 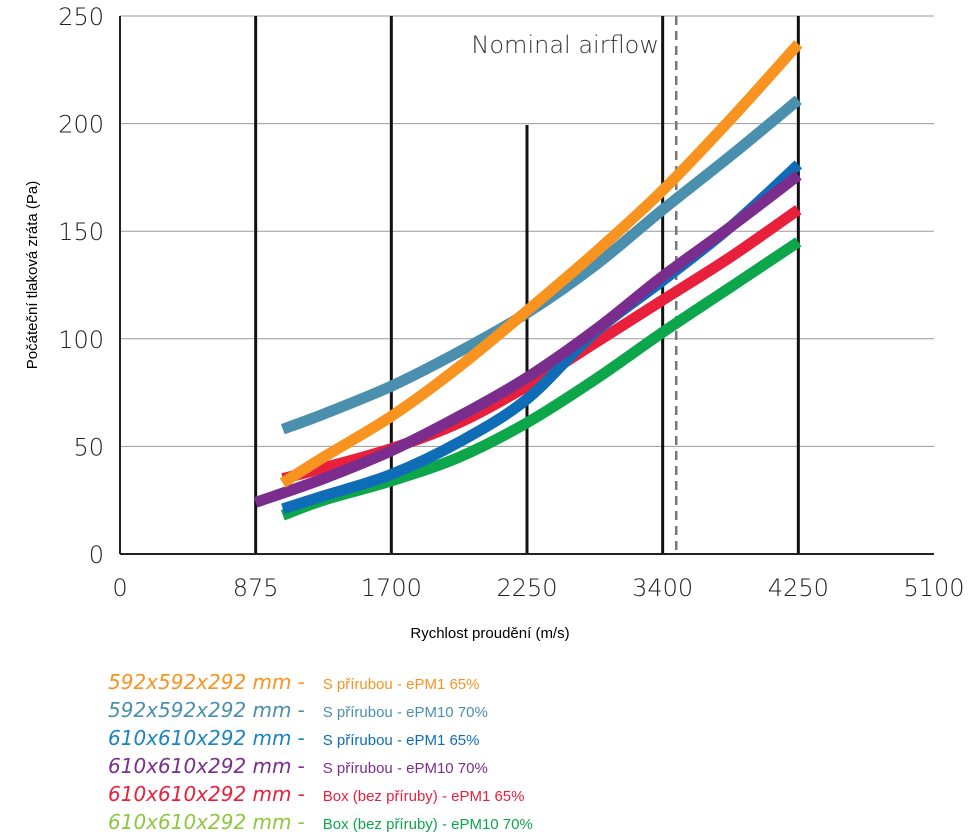 What do you see at coordinates (798, 588) in the screenshot?
I see `x-tick-label: 4250` at bounding box center [798, 588].